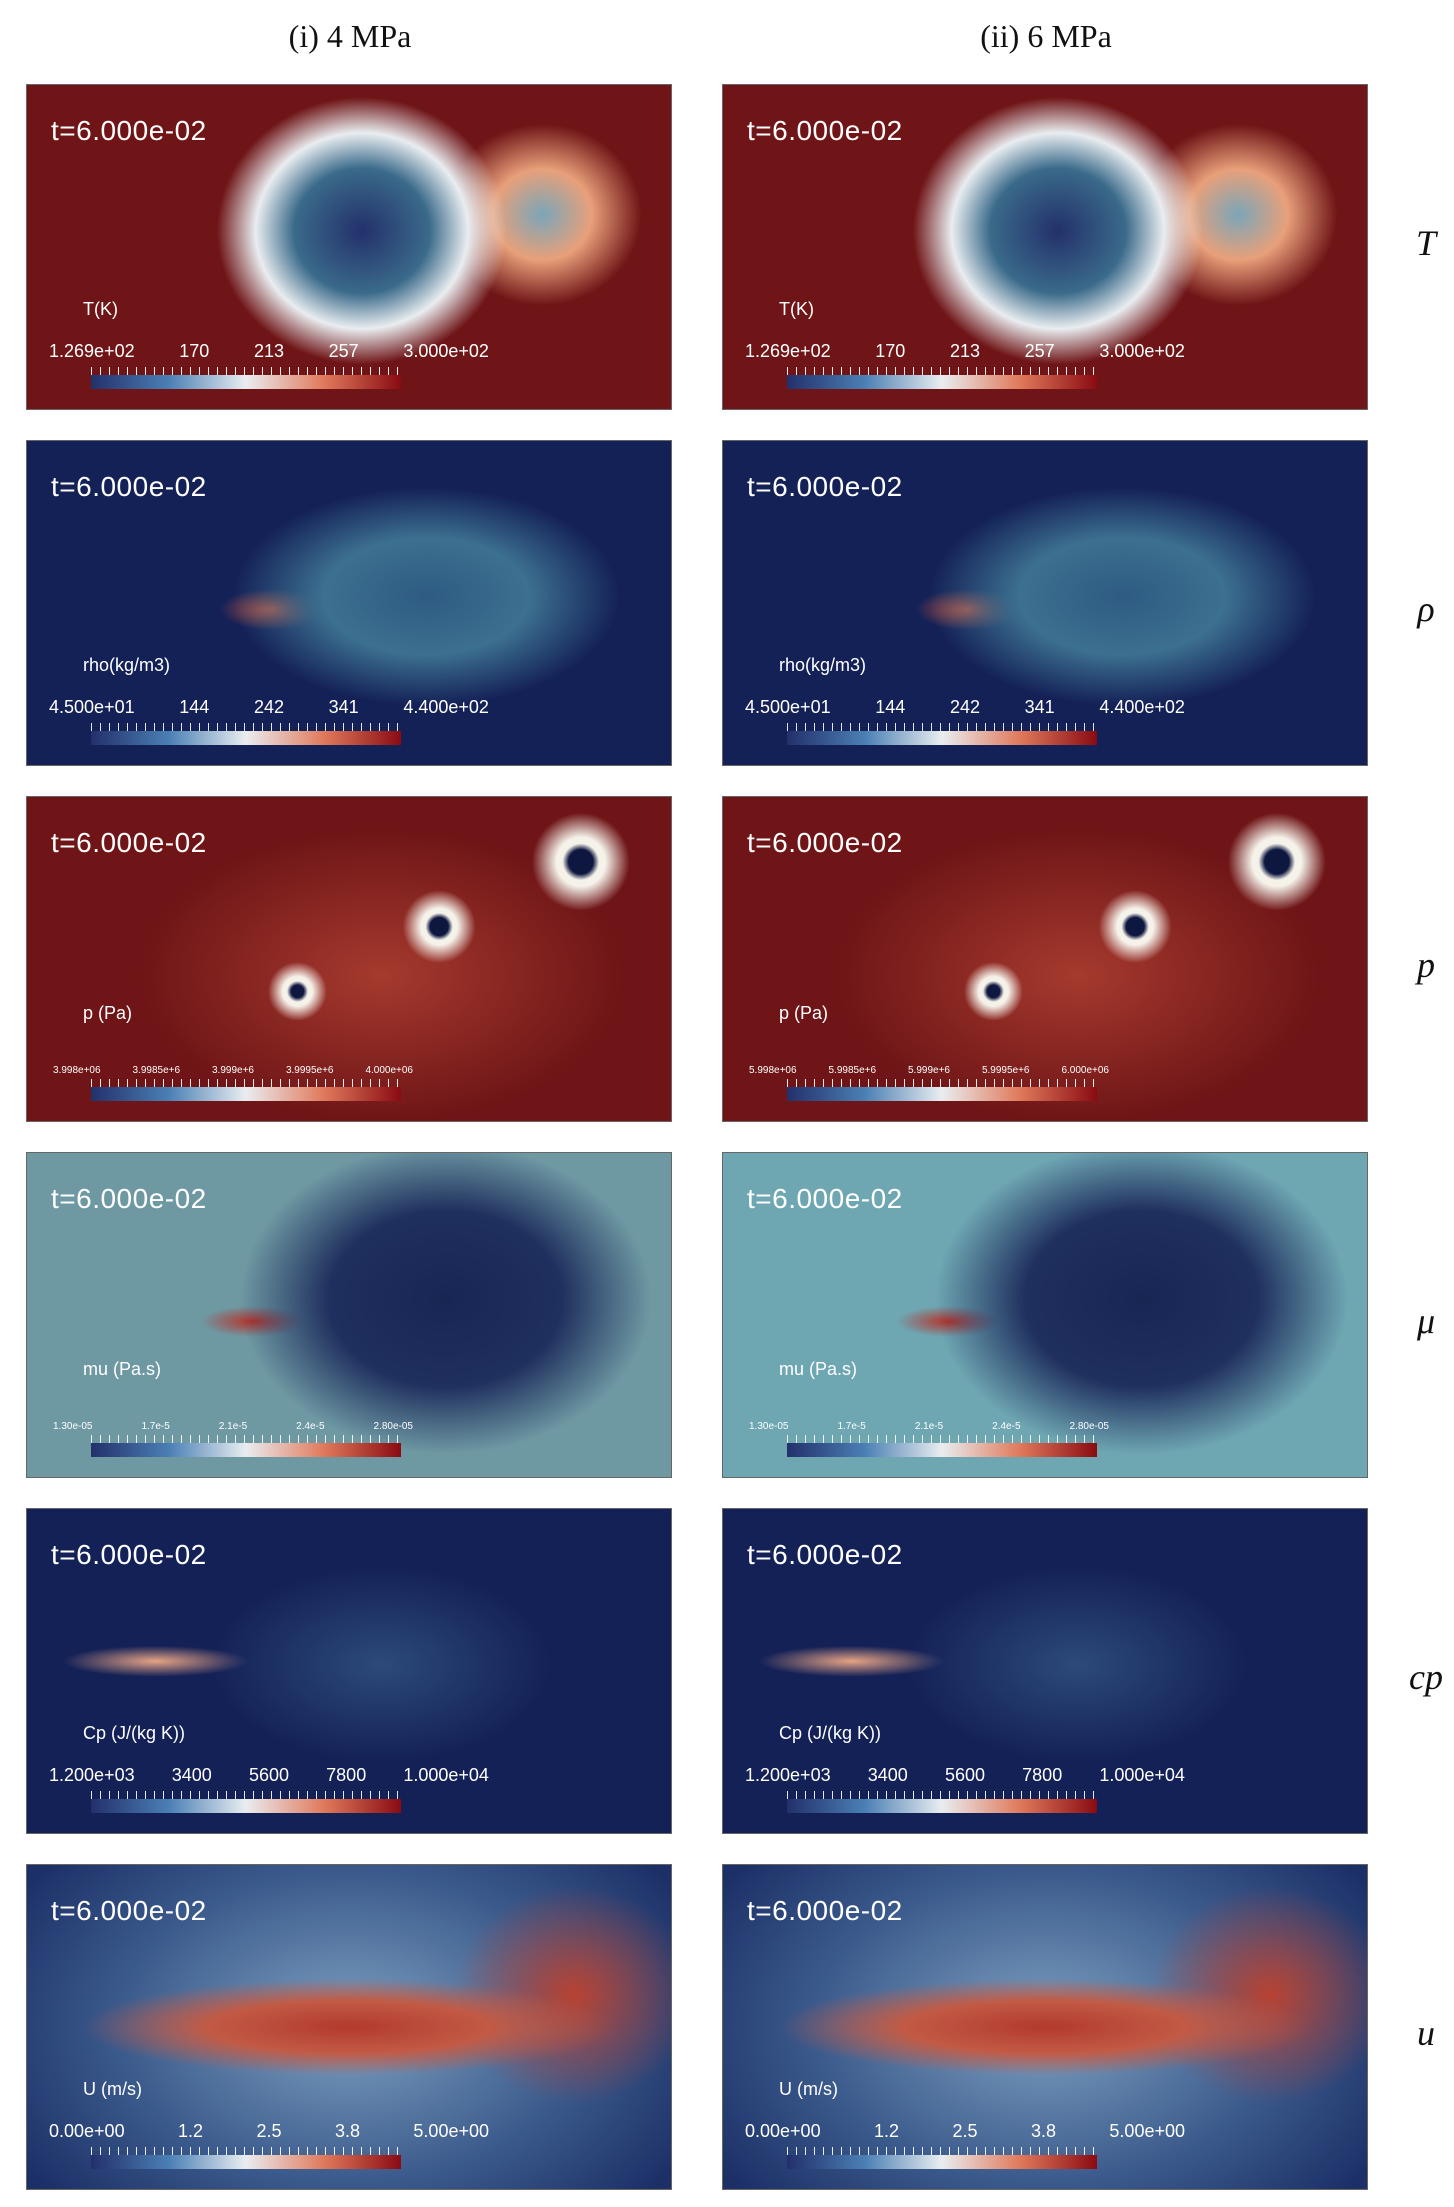 This screenshot has width=1454, height=2207. I want to click on colorbar-title: T(K), so click(100, 309).